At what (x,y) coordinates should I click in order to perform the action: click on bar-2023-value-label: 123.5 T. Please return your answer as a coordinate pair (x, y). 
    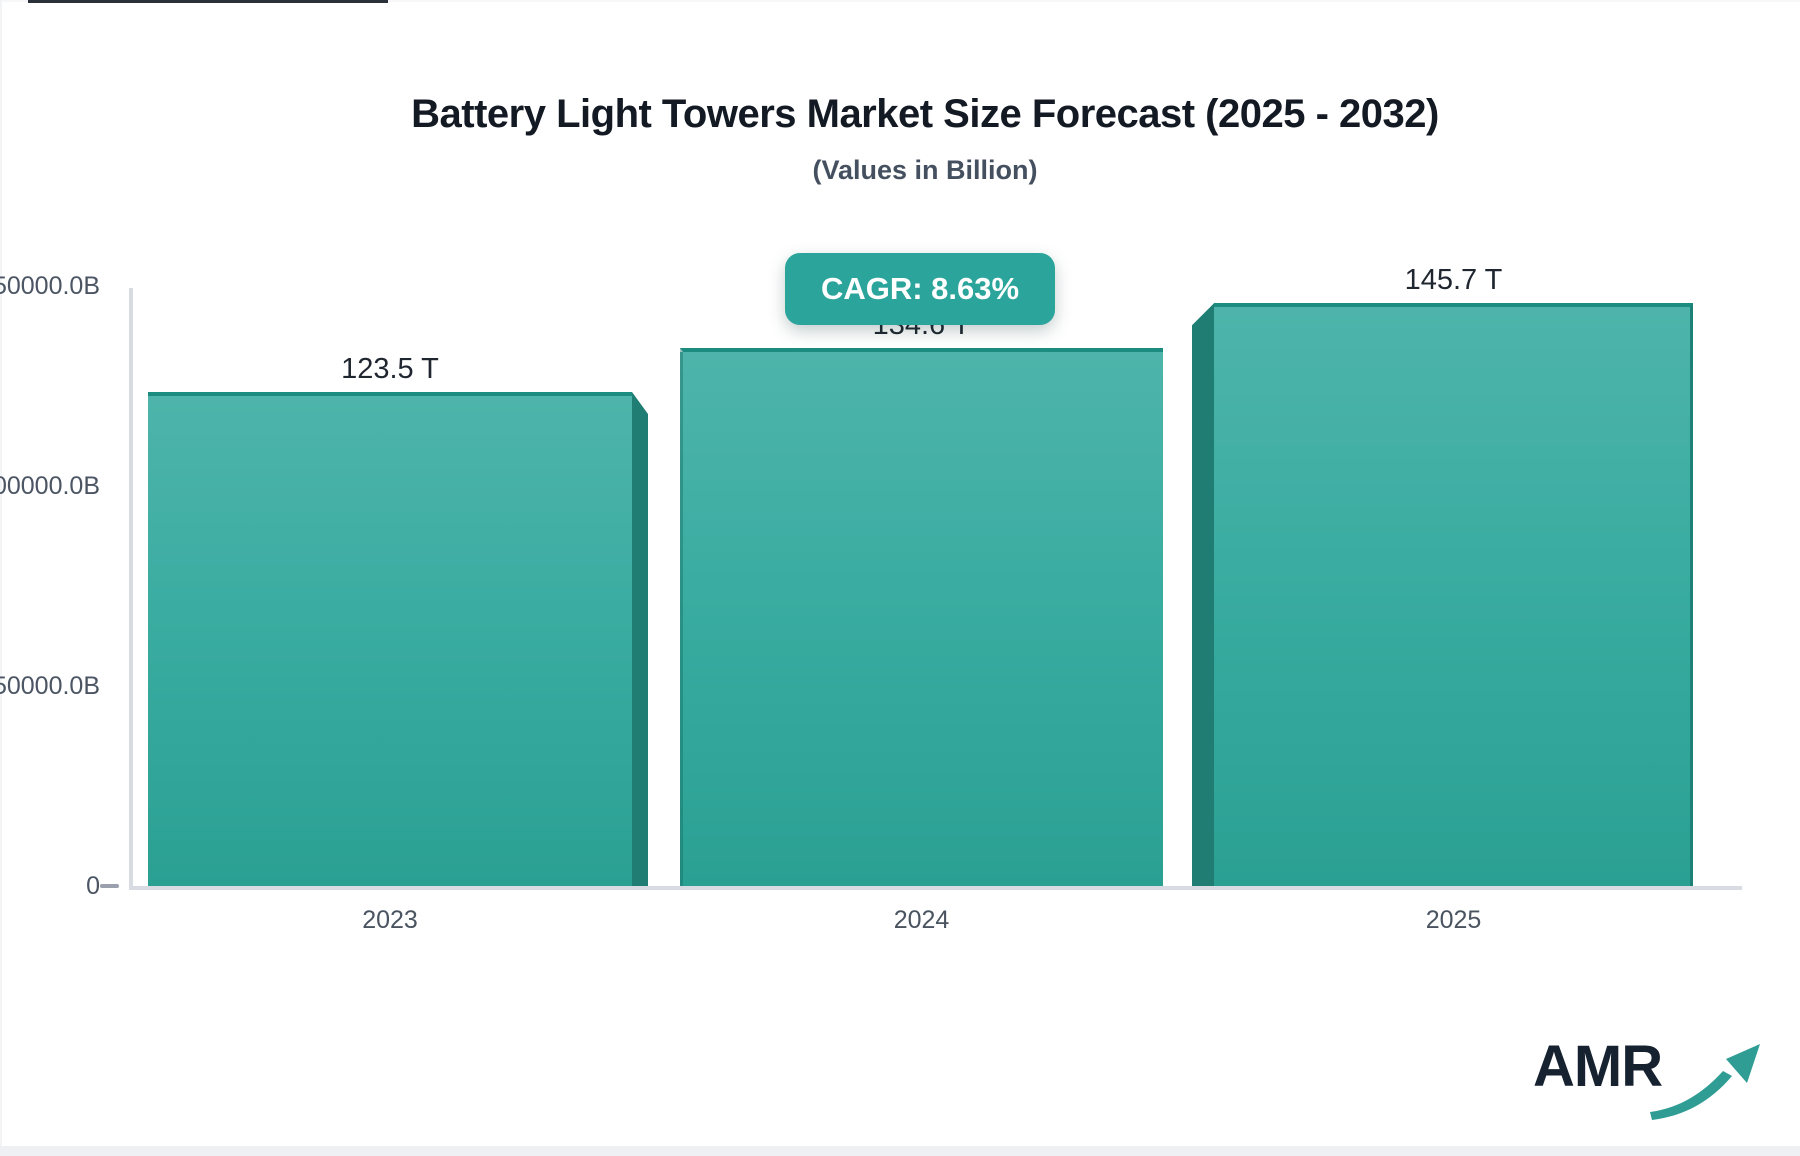
    Looking at the image, I should click on (390, 369).